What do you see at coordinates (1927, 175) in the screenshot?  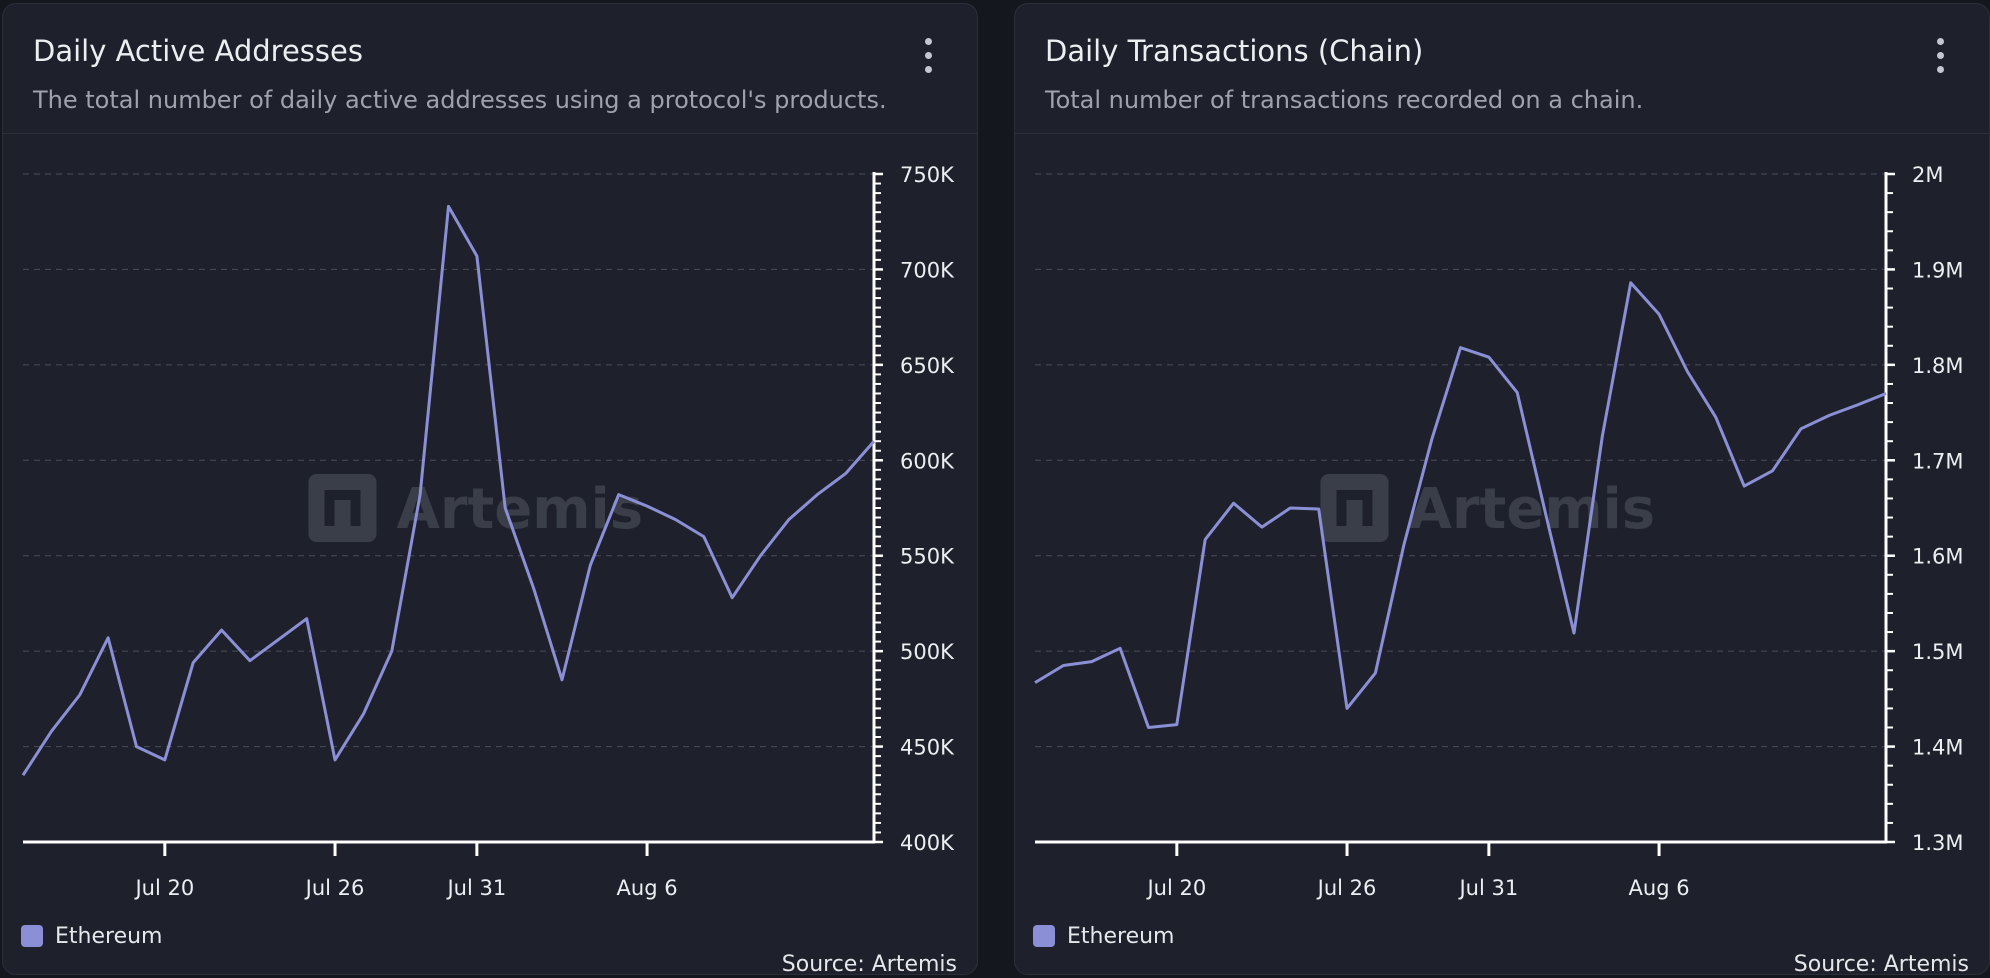 I see `y-tick-label: 2M` at bounding box center [1927, 175].